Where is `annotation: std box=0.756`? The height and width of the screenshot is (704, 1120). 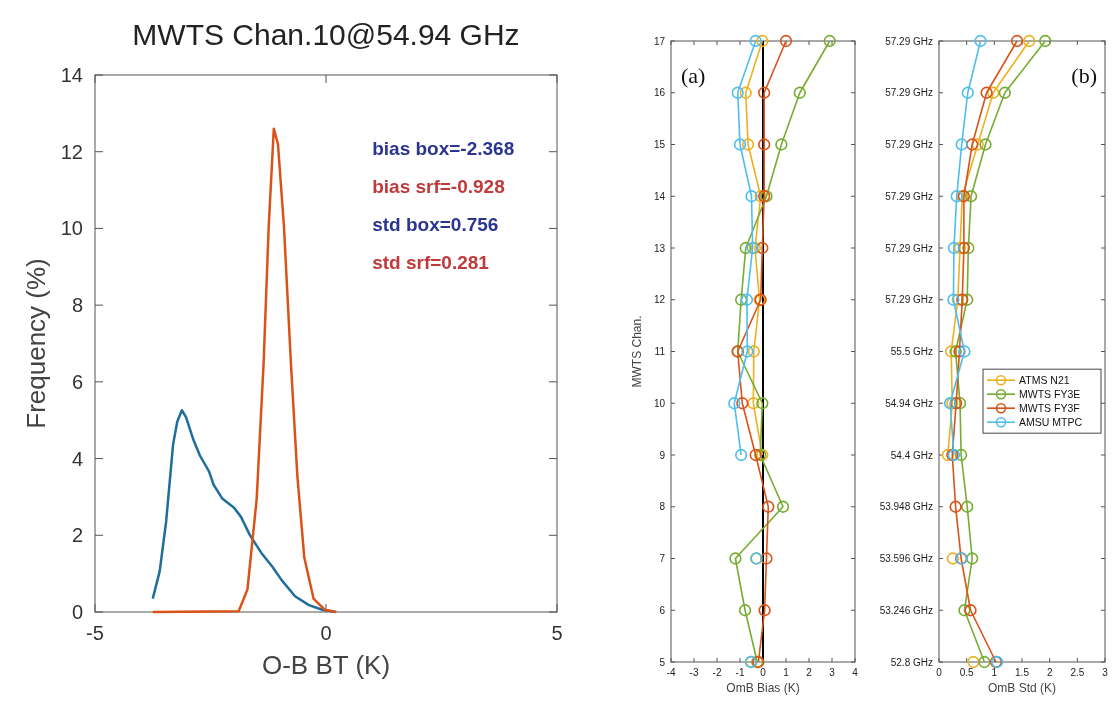 annotation: std box=0.756 is located at coordinates (435, 224).